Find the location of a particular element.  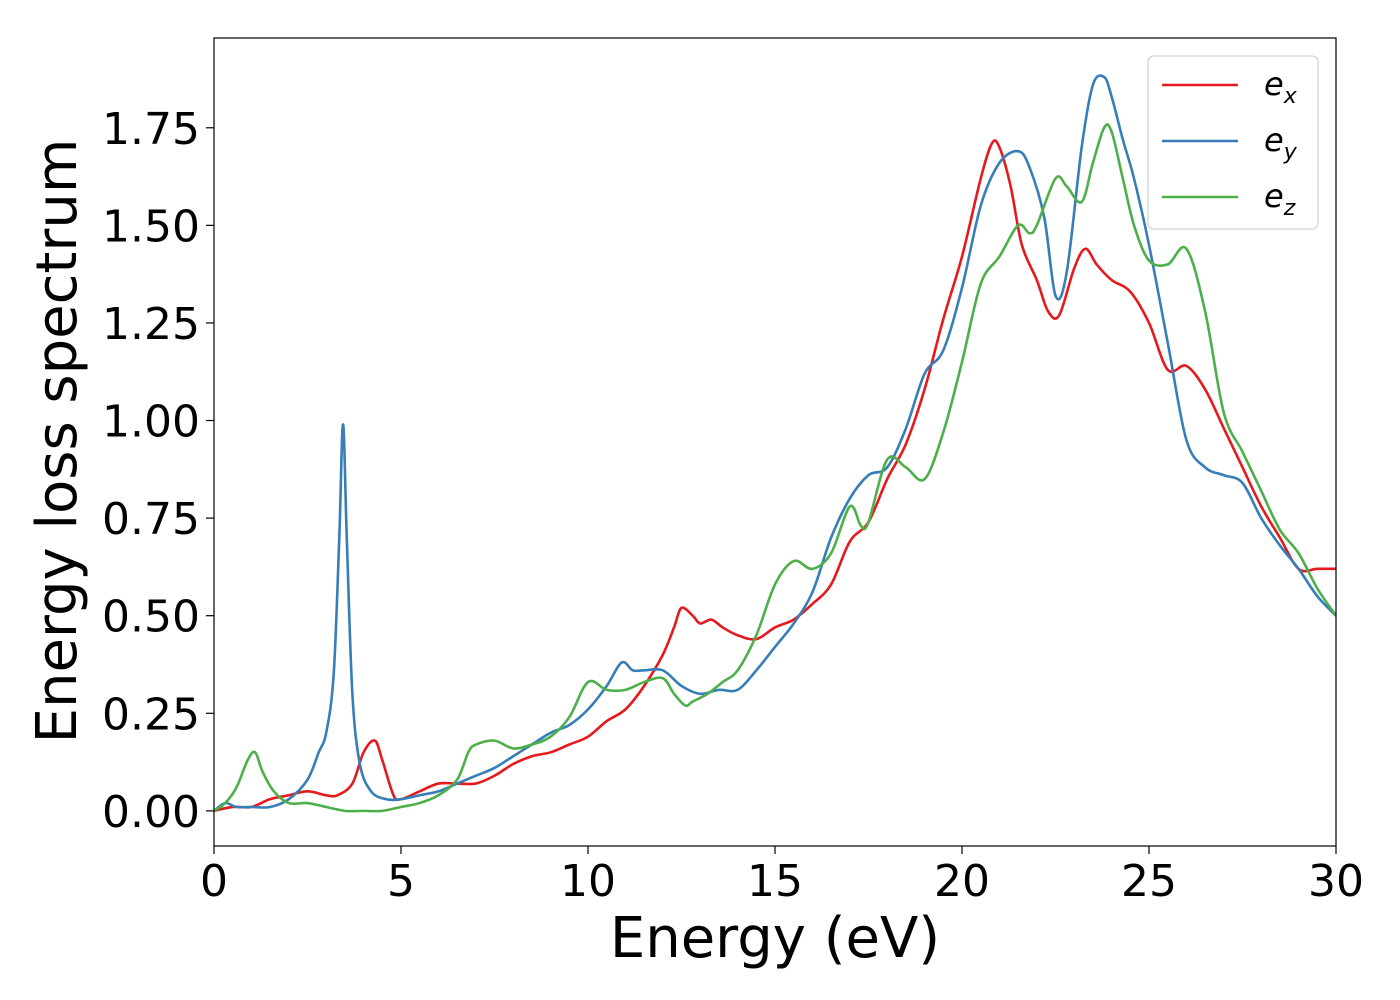

x-tick-label: 15 is located at coordinates (775, 881).